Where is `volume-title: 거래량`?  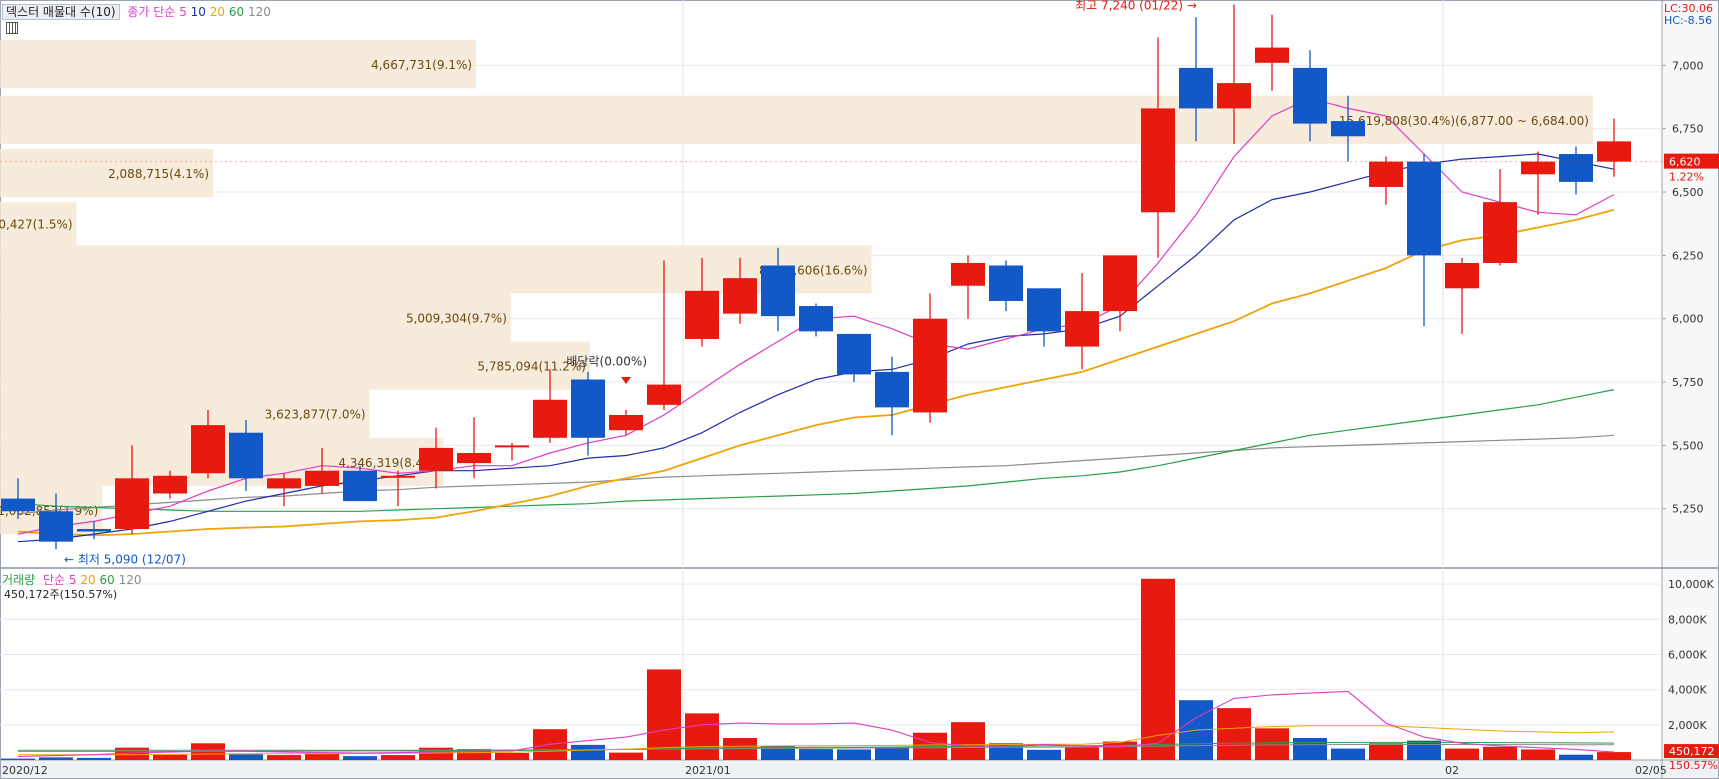
volume-title: 거래량 is located at coordinates (19, 580).